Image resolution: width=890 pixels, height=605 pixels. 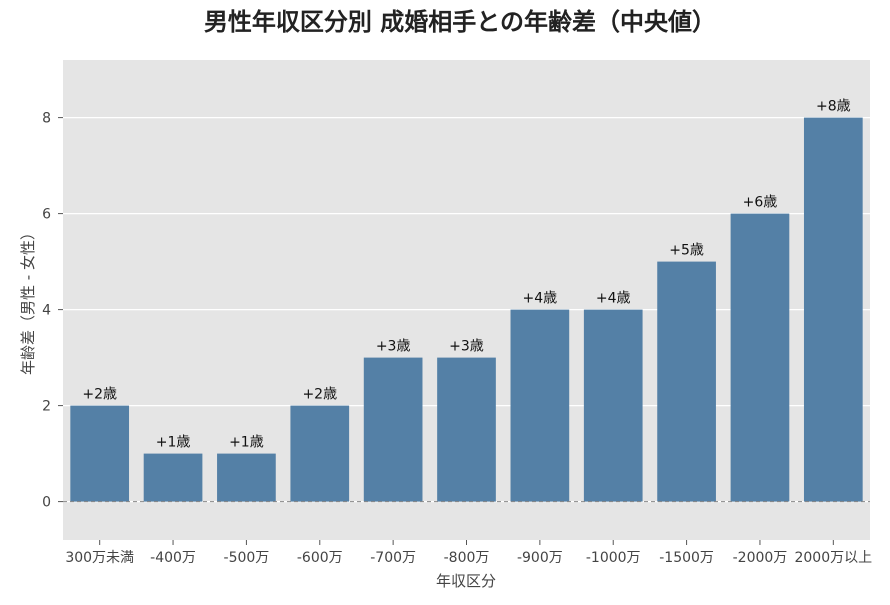 I want to click on y-axis-label: 年齢差（男性 - 女性）, so click(x=28, y=300).